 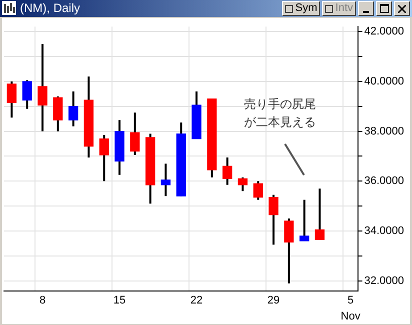 I want to click on x-tick-label: 8, so click(x=42, y=300).